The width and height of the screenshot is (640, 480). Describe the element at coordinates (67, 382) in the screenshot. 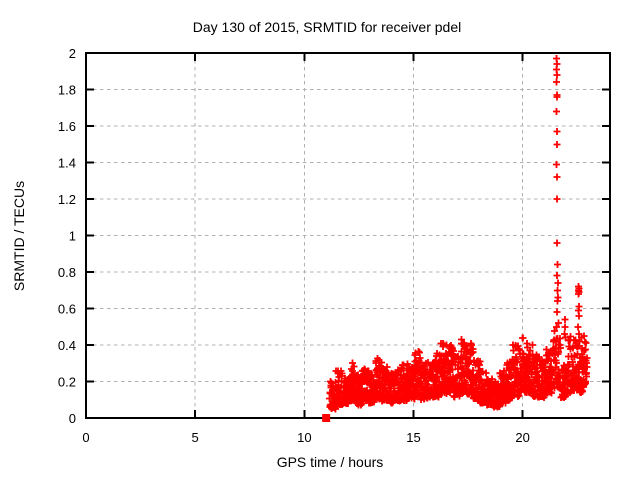

I see `y-tick-label: 0.2` at that location.